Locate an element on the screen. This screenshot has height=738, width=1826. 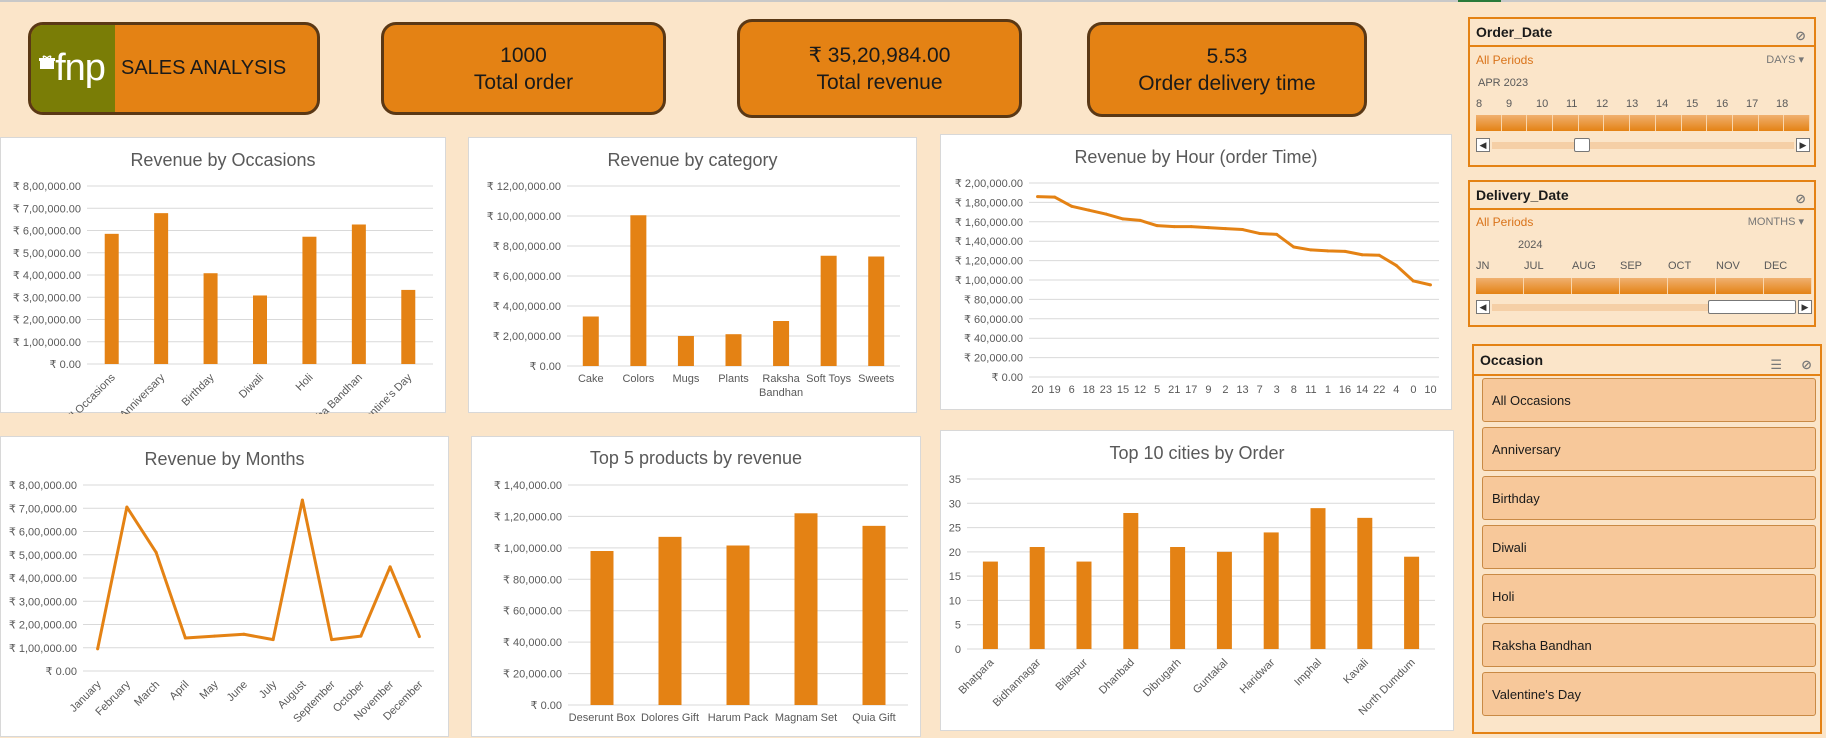
y-tick-label: ₹ 2,00,000.00 is located at coordinates (527, 337).